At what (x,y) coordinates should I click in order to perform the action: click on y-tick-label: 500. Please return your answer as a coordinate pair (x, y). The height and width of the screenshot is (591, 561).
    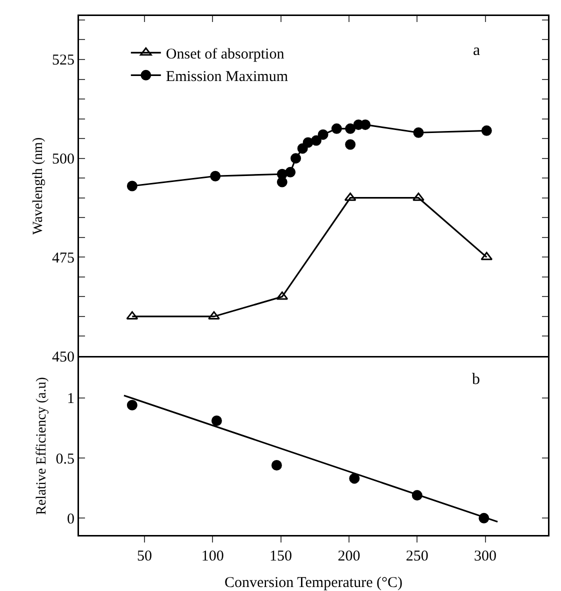
    Looking at the image, I should click on (63, 160).